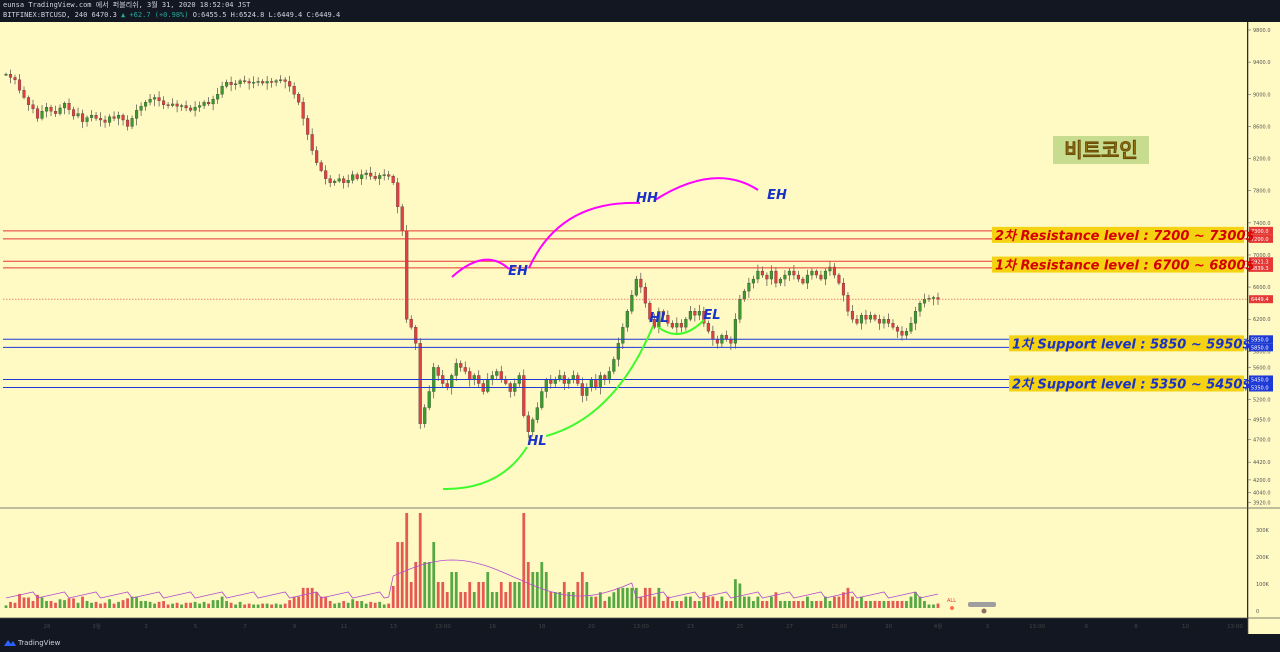 Image resolution: width=1280 pixels, height=652 pixels. Describe the element at coordinates (1262, 441) in the screenshot. I see `price-tick-label: 4700.0` at that location.